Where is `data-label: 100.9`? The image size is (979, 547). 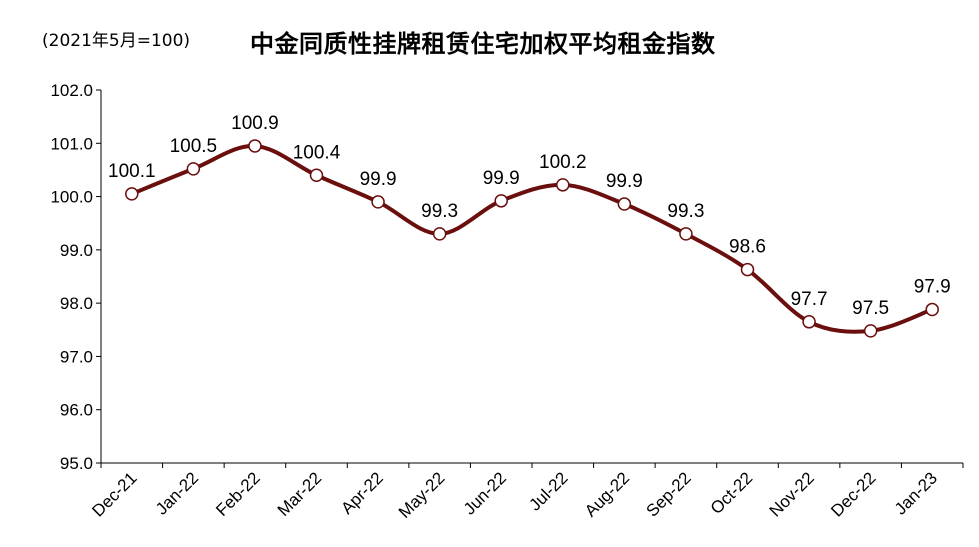 data-label: 100.9 is located at coordinates (255, 123).